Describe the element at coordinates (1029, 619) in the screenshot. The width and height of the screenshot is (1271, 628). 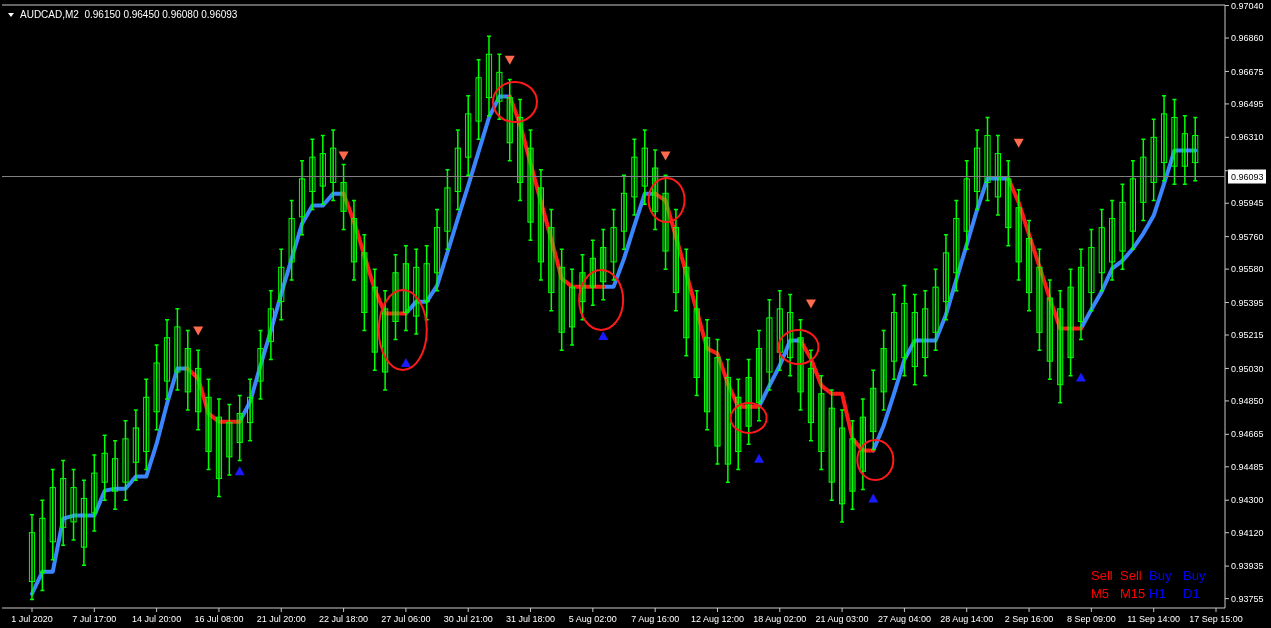
I see `x-tick-label: 2 Sep 16:00` at that location.